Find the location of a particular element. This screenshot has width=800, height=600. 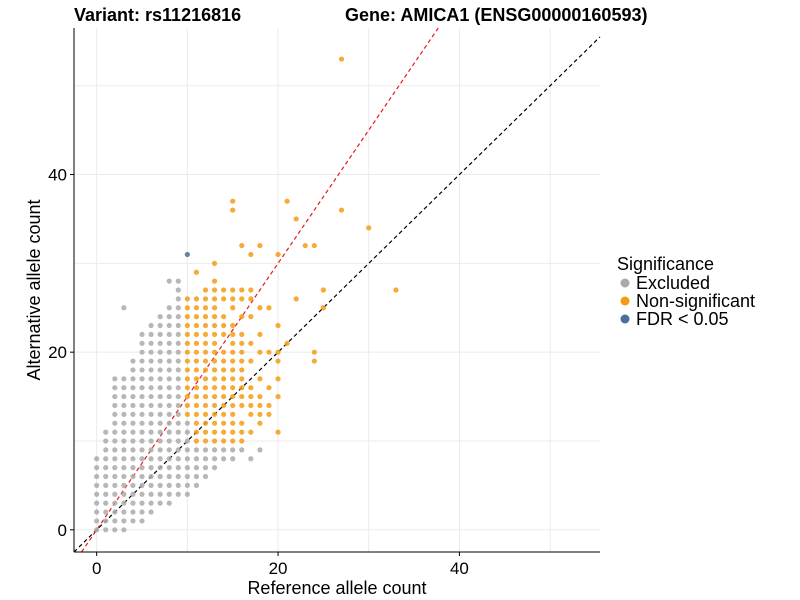

y-axis-title: Alternative allele count is located at coordinates (34, 289).